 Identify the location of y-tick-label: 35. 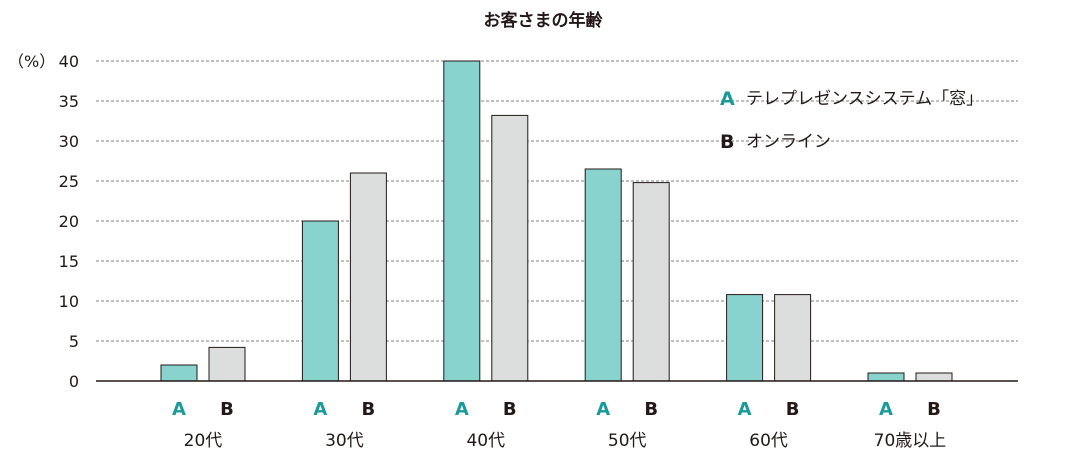
(69, 101).